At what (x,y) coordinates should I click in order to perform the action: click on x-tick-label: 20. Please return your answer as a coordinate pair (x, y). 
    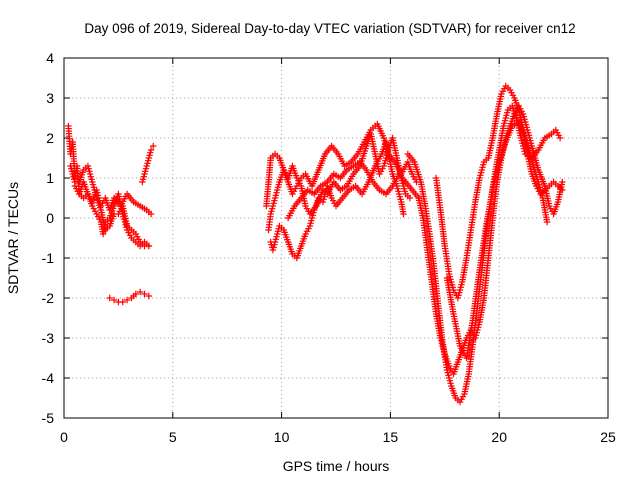
    Looking at the image, I should click on (499, 437).